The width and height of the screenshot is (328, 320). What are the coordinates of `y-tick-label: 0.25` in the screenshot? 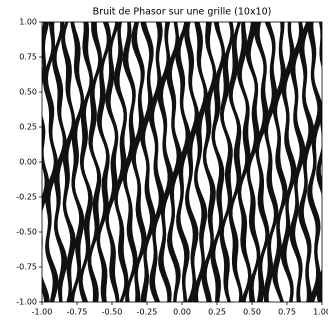 It's located at (28, 127).